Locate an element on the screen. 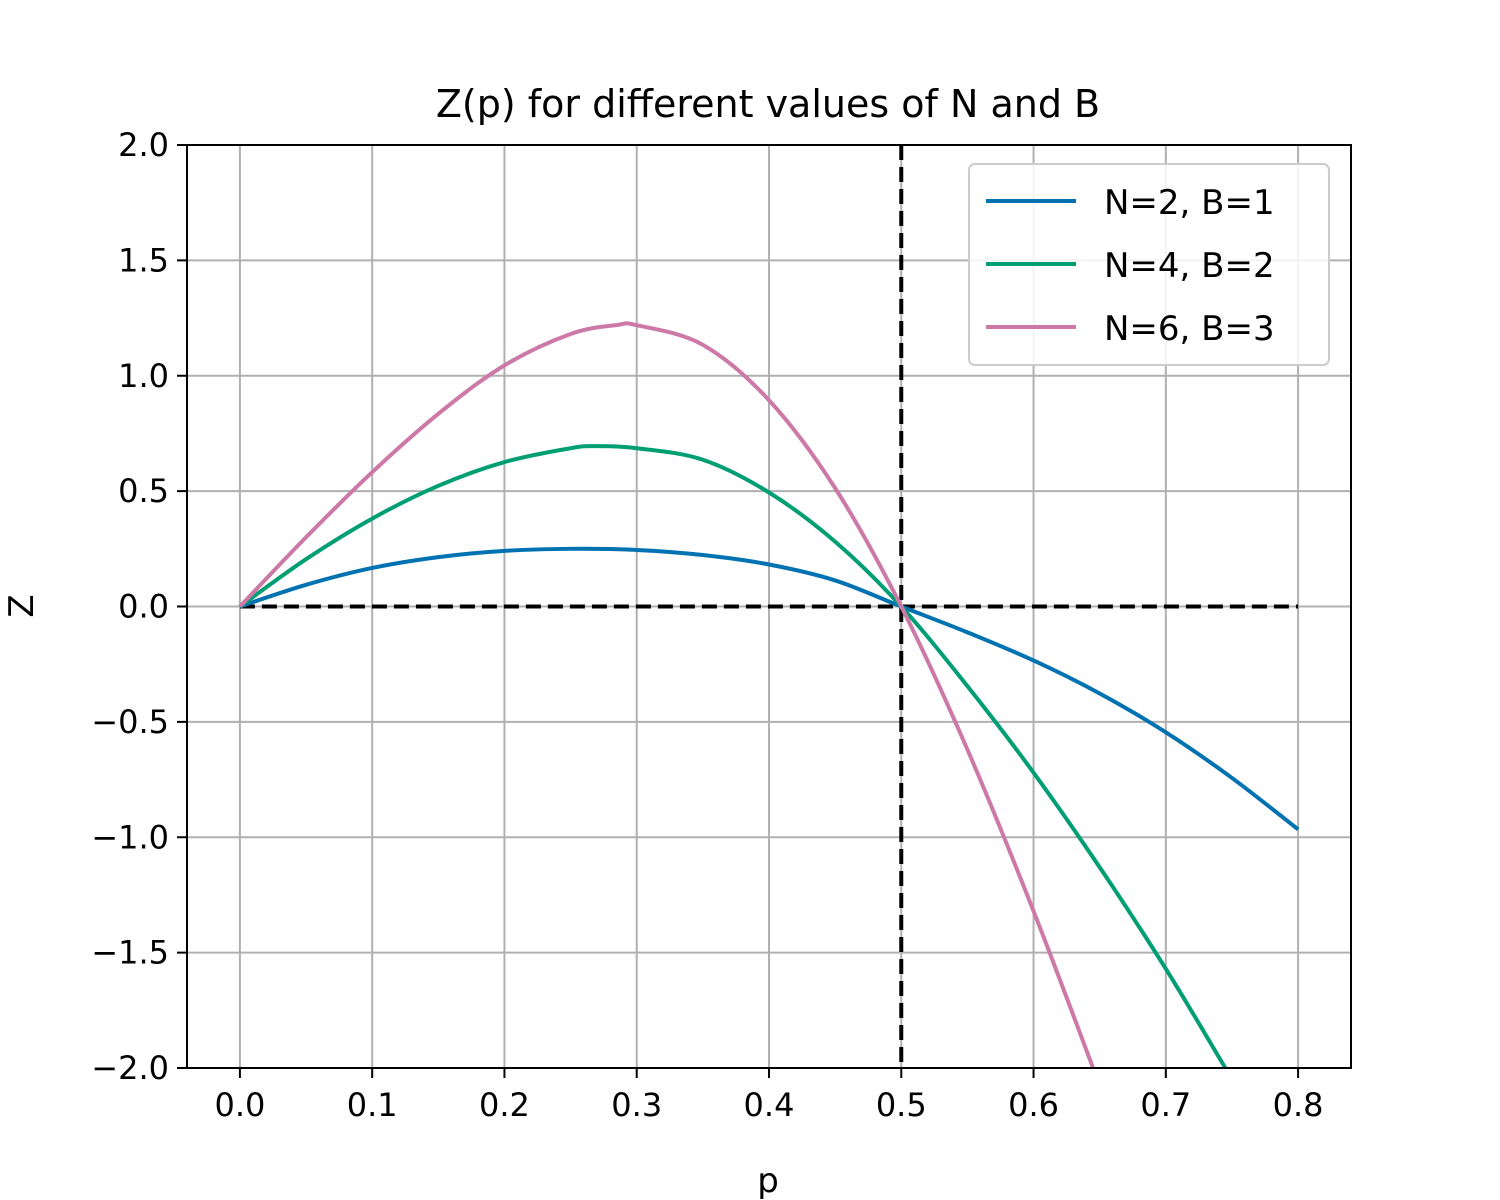 The image size is (1500, 1200). legend-label-3: N=6, B=3 is located at coordinates (1189, 329).